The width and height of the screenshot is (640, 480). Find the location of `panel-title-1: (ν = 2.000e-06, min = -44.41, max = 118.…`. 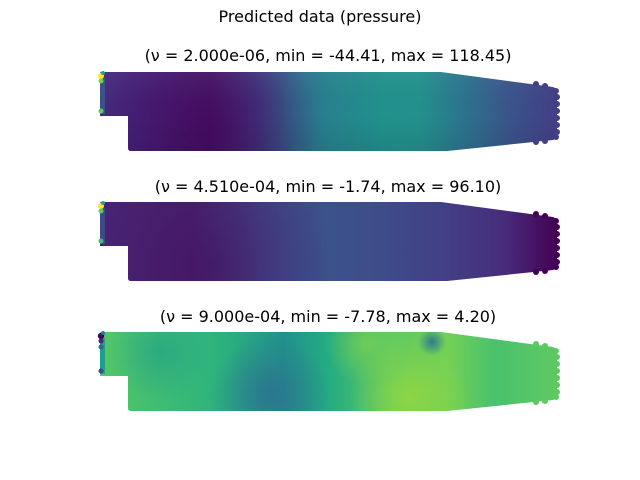

panel-title-1: (ν = 2.000e-06, min = -44.41, max = 118.… is located at coordinates (328, 55).